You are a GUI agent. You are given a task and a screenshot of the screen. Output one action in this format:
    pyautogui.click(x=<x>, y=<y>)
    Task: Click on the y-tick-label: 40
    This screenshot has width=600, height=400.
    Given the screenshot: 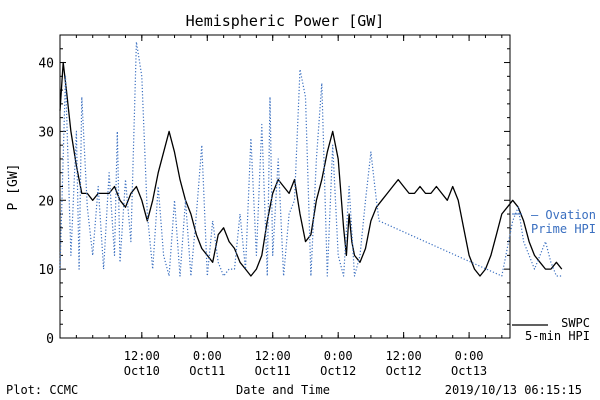 What is the action you would take?
    pyautogui.click(x=46, y=64)
    